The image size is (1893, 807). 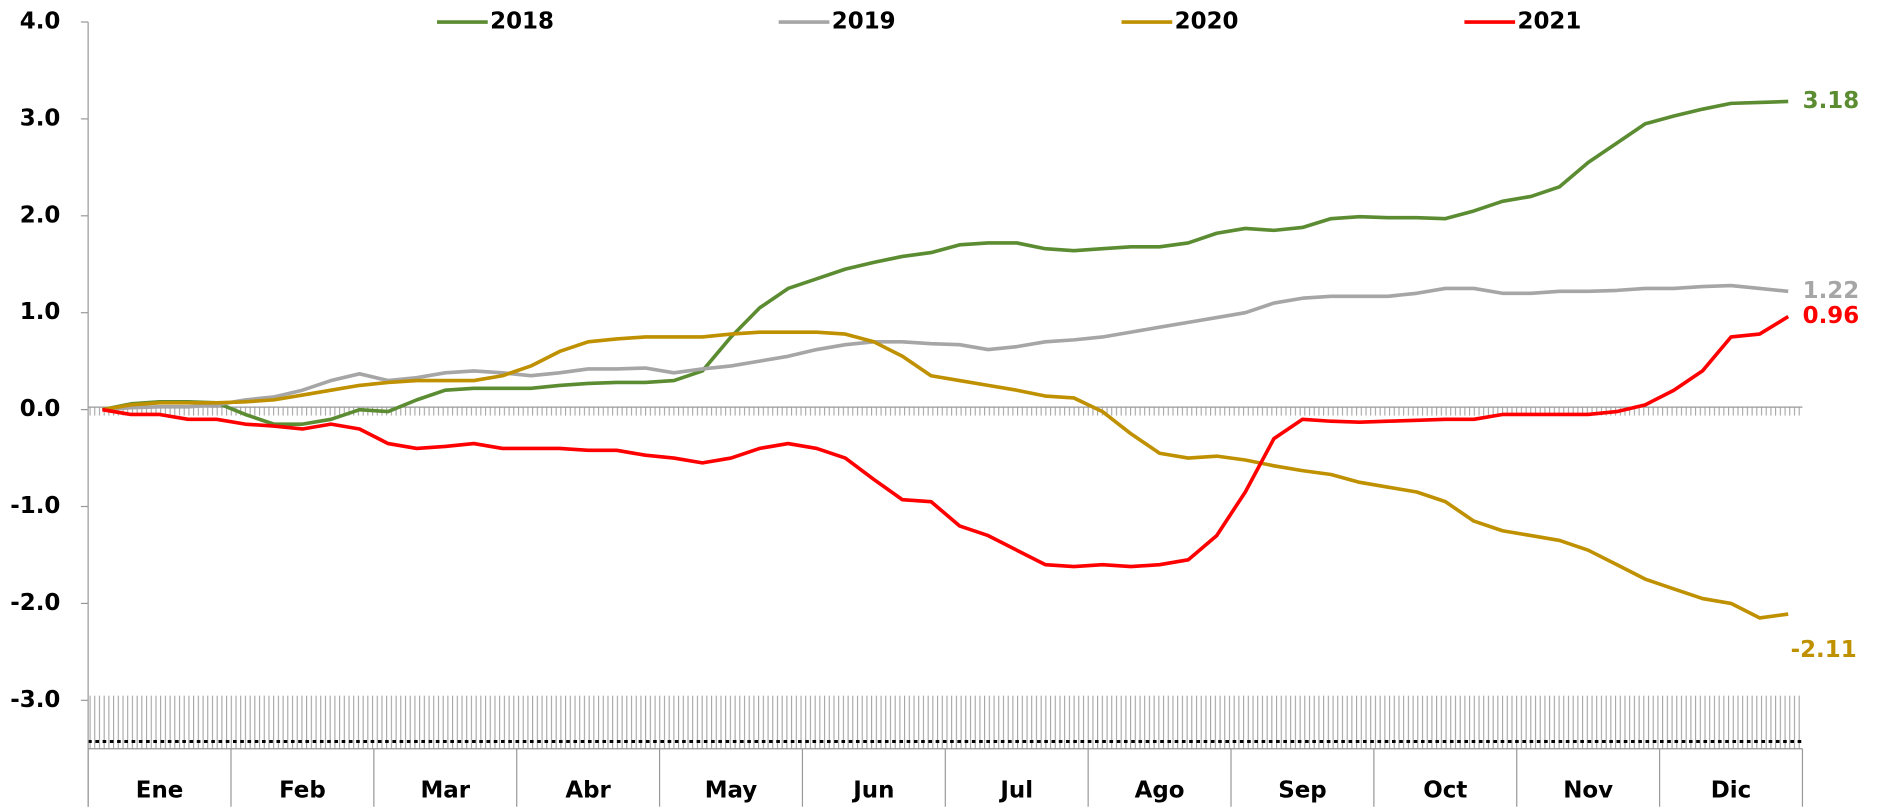 What do you see at coordinates (945, 347) in the screenshot?
I see `series-line` at bounding box center [945, 347].